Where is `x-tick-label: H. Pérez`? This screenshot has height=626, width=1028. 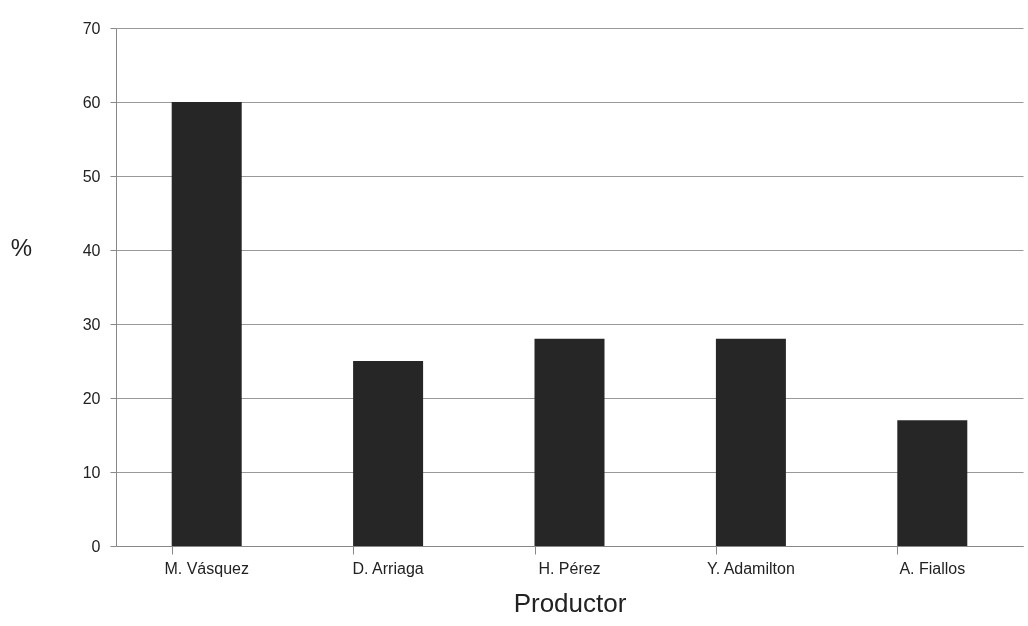
x-tick-label: H. Pérez is located at coordinates (569, 568).